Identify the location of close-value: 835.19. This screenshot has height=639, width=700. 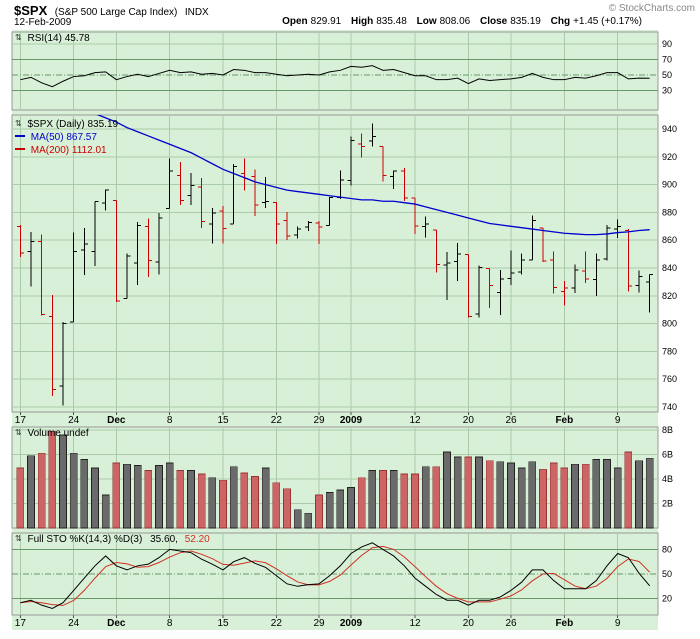
(525, 21).